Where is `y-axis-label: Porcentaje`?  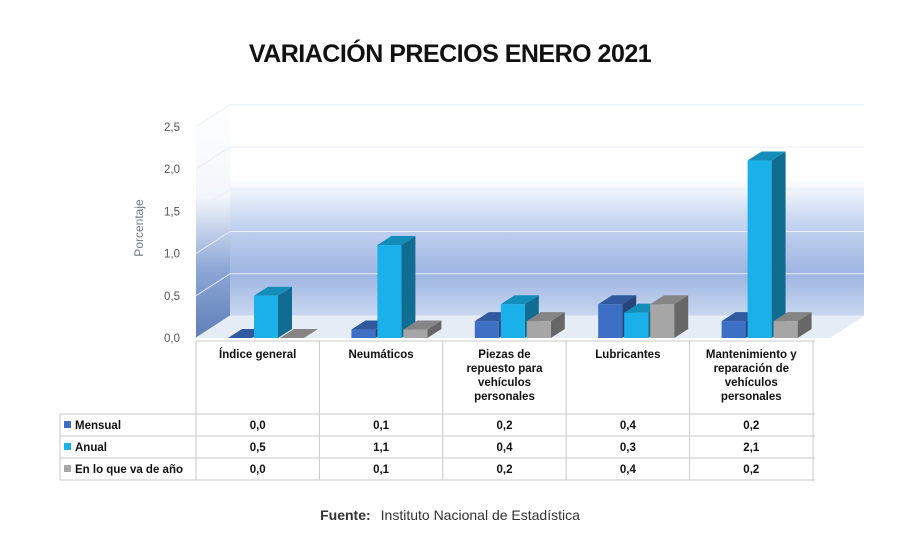 y-axis-label: Porcentaje is located at coordinates (139, 228).